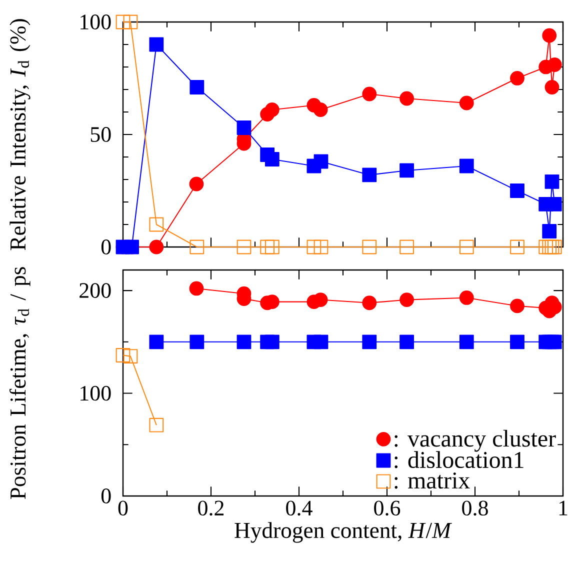 Image resolution: width=571 pixels, height=563 pixels. Describe the element at coordinates (20, 134) in the screenshot. I see `y-axis-title: Relative Intensity, I$_{d}$ (%)` at that location.